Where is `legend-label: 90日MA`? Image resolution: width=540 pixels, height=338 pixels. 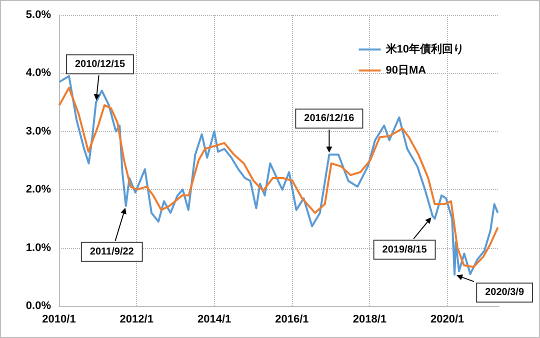 legend-label: 90日MA is located at coordinates (406, 70).